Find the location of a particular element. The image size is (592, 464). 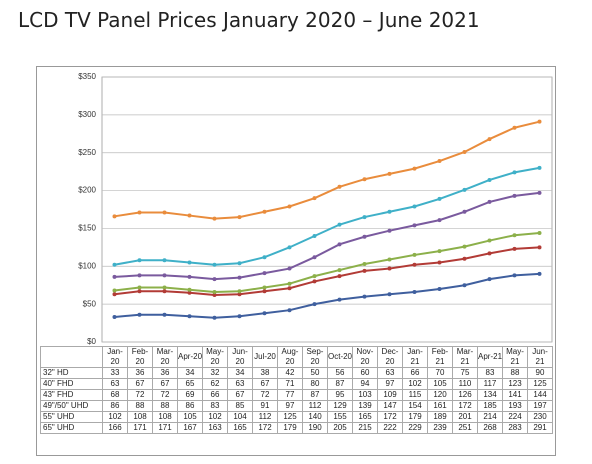

value-cell: 229 is located at coordinates (415, 428).